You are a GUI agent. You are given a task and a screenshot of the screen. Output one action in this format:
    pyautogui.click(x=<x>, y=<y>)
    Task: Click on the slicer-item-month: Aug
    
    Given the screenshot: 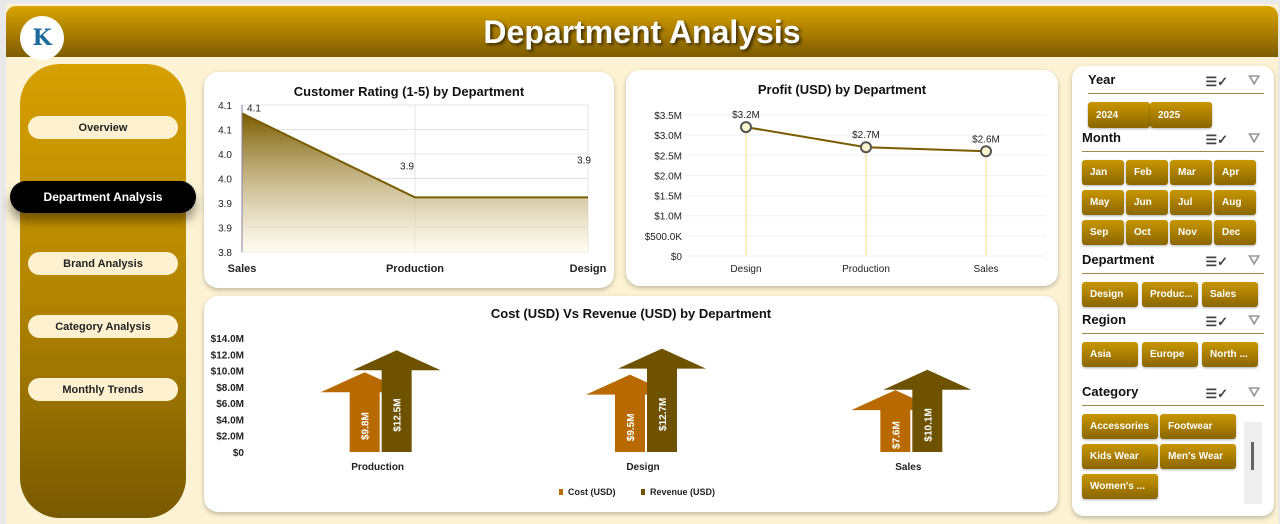 What is the action you would take?
    pyautogui.click(x=1235, y=202)
    